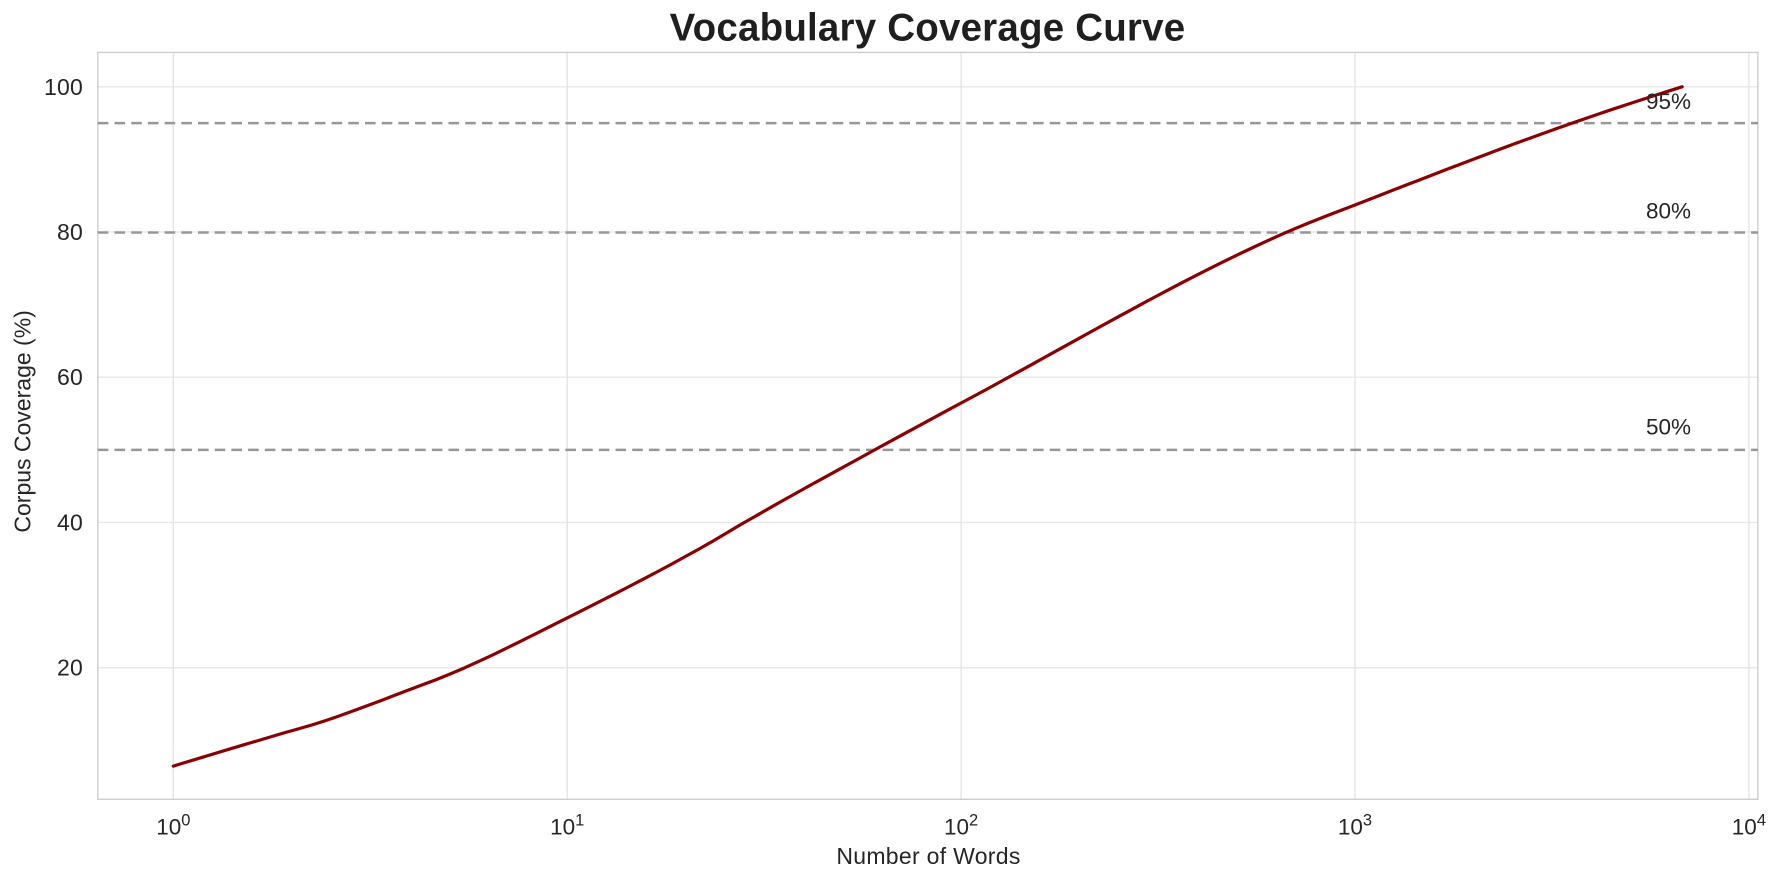 The image size is (1782, 883). Describe the element at coordinates (70, 232) in the screenshot. I see `svg-text: 80` at that location.